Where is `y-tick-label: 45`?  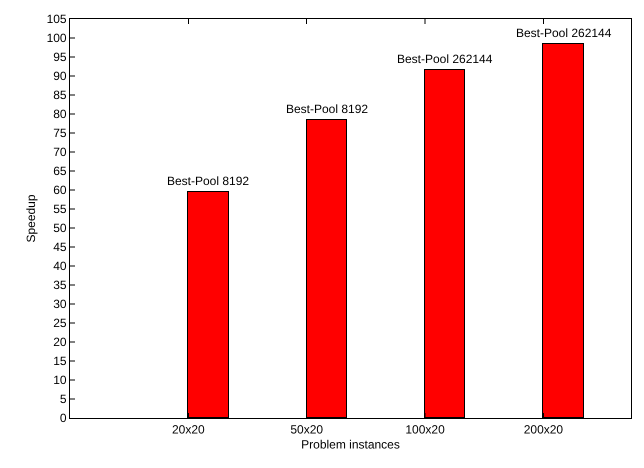
y-tick-label: 45 is located at coordinates (60, 247).